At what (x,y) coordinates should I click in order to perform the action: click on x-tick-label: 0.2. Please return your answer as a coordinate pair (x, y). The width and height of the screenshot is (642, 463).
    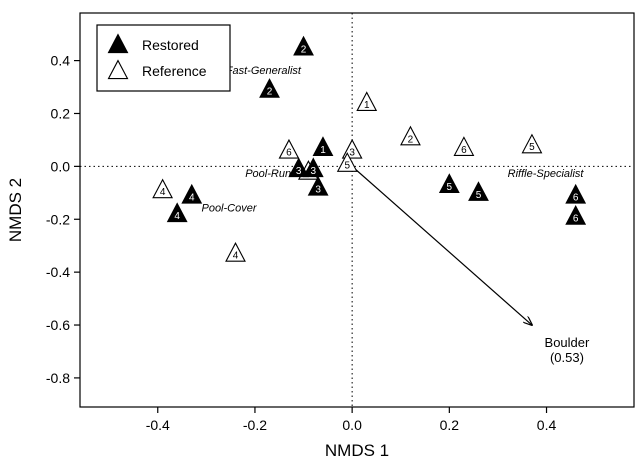
    Looking at the image, I should click on (450, 425).